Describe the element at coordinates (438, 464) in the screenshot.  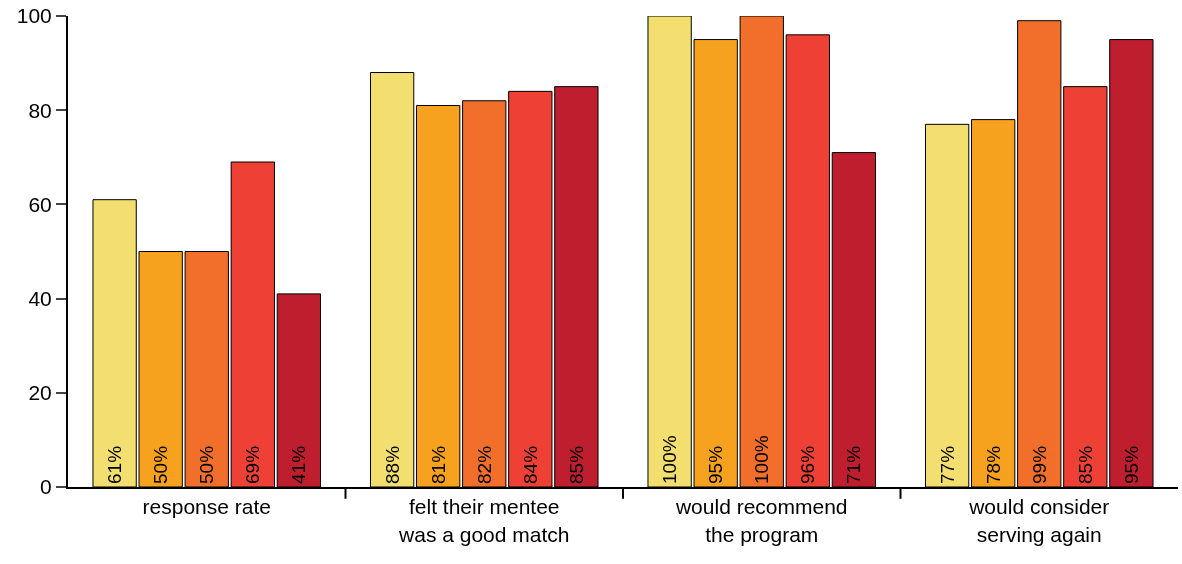
I see `data-label: 81%` at that location.